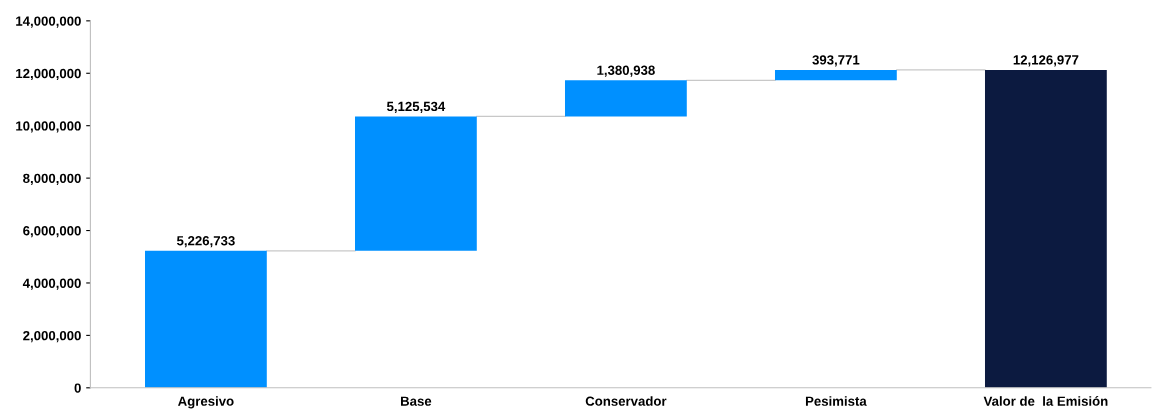 This screenshot has width=1159, height=417. Describe the element at coordinates (416, 107) in the screenshot. I see `data-label: 5,125,534` at that location.